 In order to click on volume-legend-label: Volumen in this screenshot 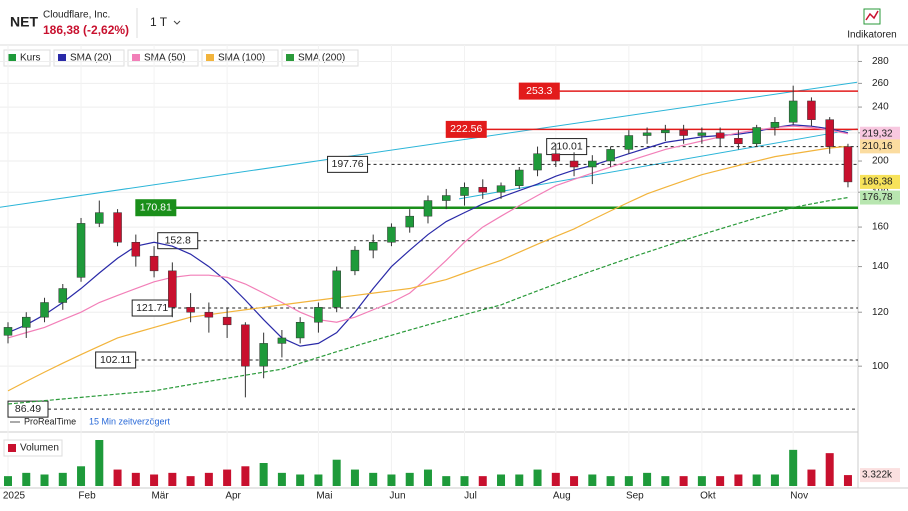, I will do `click(39, 448)`.